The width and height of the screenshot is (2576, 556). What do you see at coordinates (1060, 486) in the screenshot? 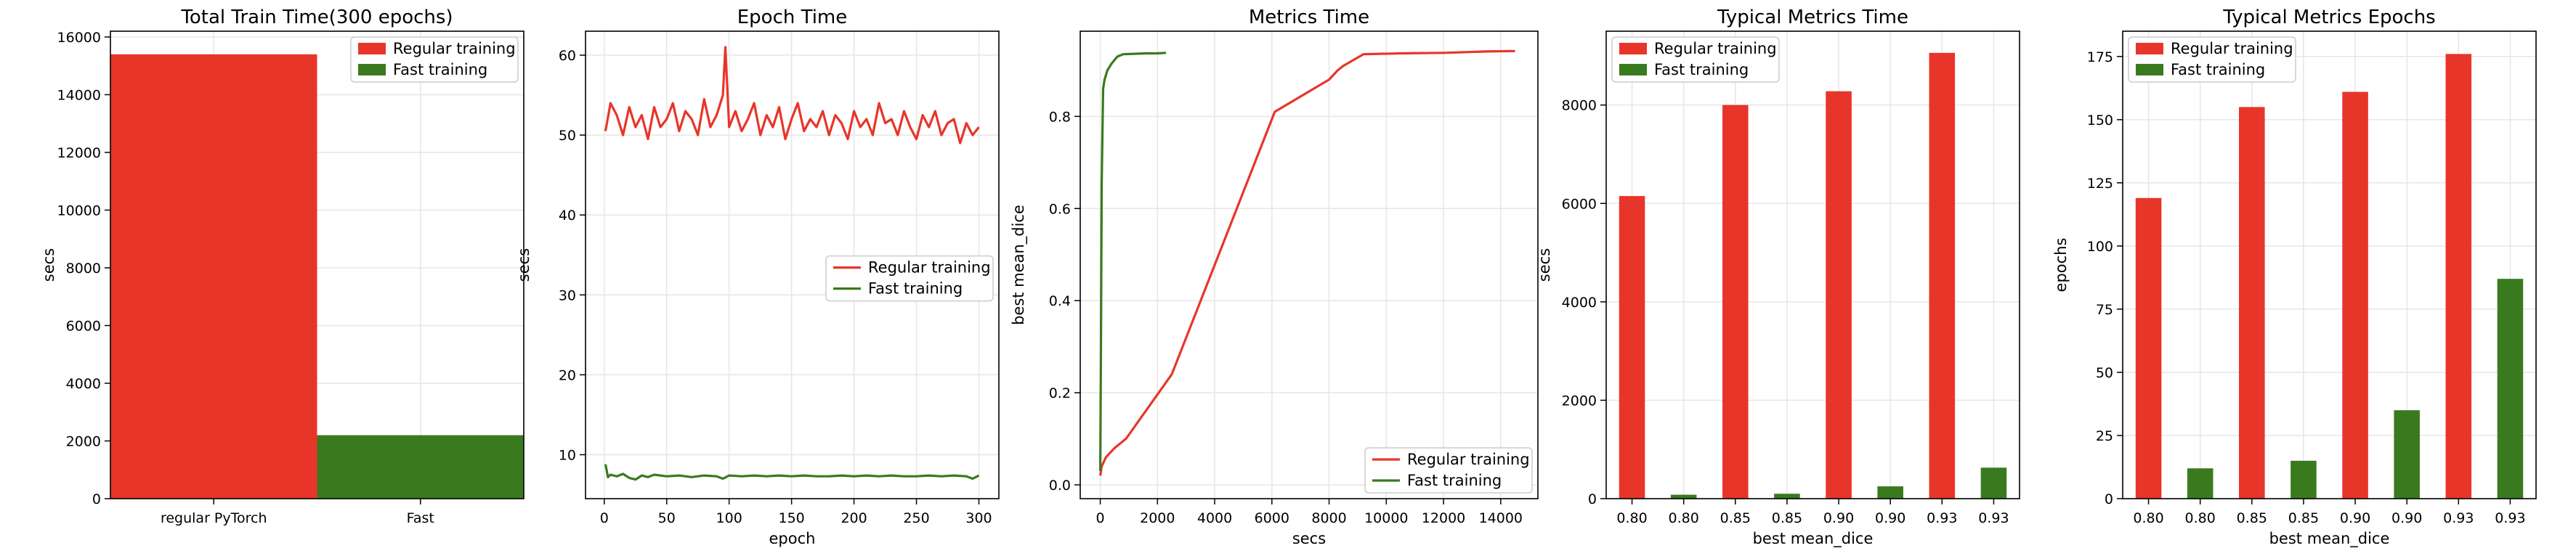
I see `y-tick-label-0: 0.0` at bounding box center [1060, 486].